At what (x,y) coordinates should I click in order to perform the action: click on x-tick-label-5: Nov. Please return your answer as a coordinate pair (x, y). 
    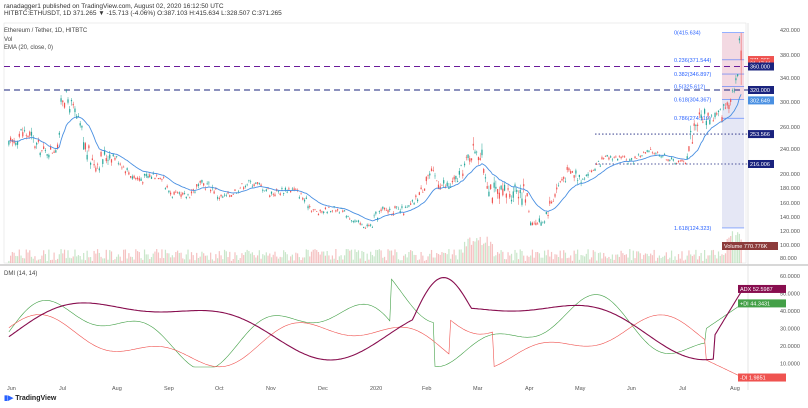
    Looking at the image, I should click on (271, 389).